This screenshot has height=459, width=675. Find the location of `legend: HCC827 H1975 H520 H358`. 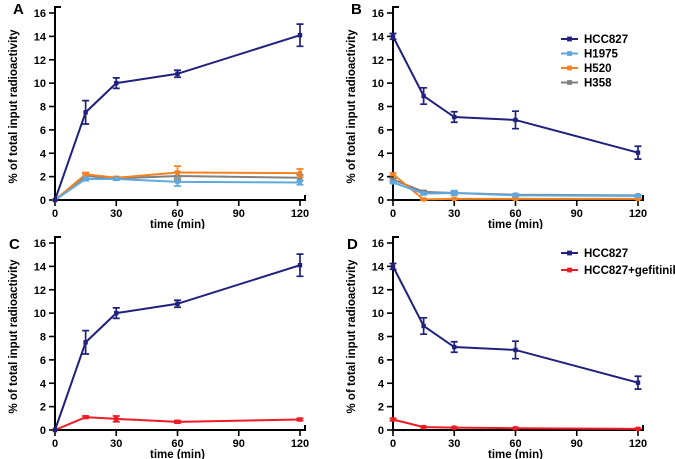

legend: HCC827 H1975 H520 H358 is located at coordinates (594, 62).